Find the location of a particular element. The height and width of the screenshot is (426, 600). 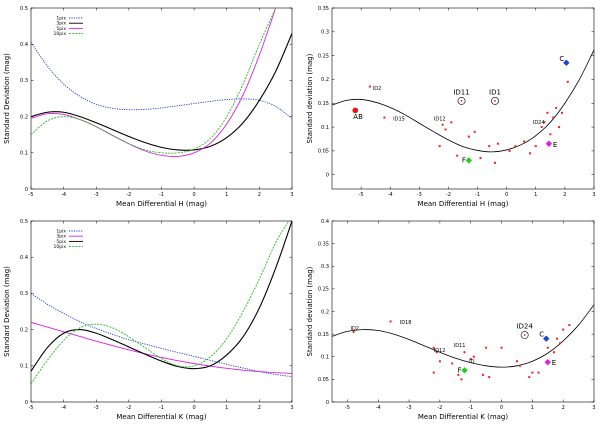

y-tick-label: 0.25 is located at coordinates (323, 56).